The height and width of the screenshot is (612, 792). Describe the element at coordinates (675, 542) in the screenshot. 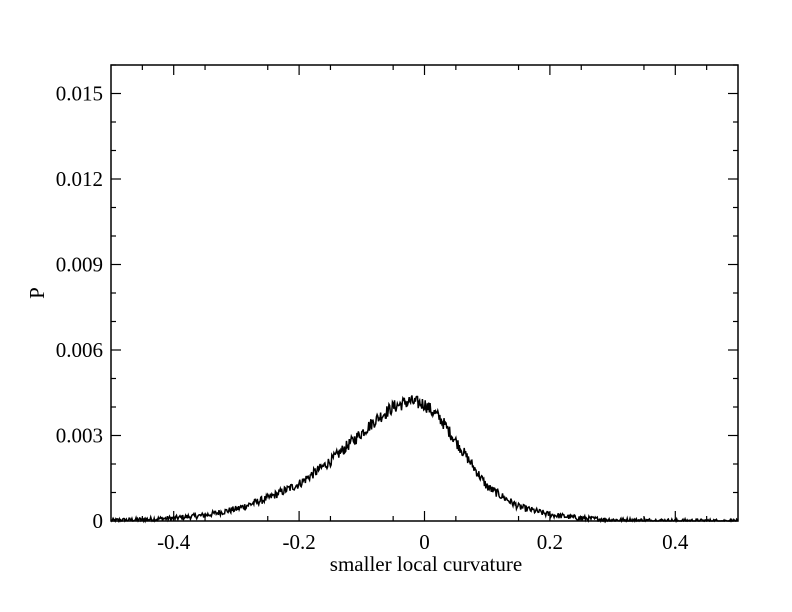

I see `x-tick-label: 0.4` at that location.